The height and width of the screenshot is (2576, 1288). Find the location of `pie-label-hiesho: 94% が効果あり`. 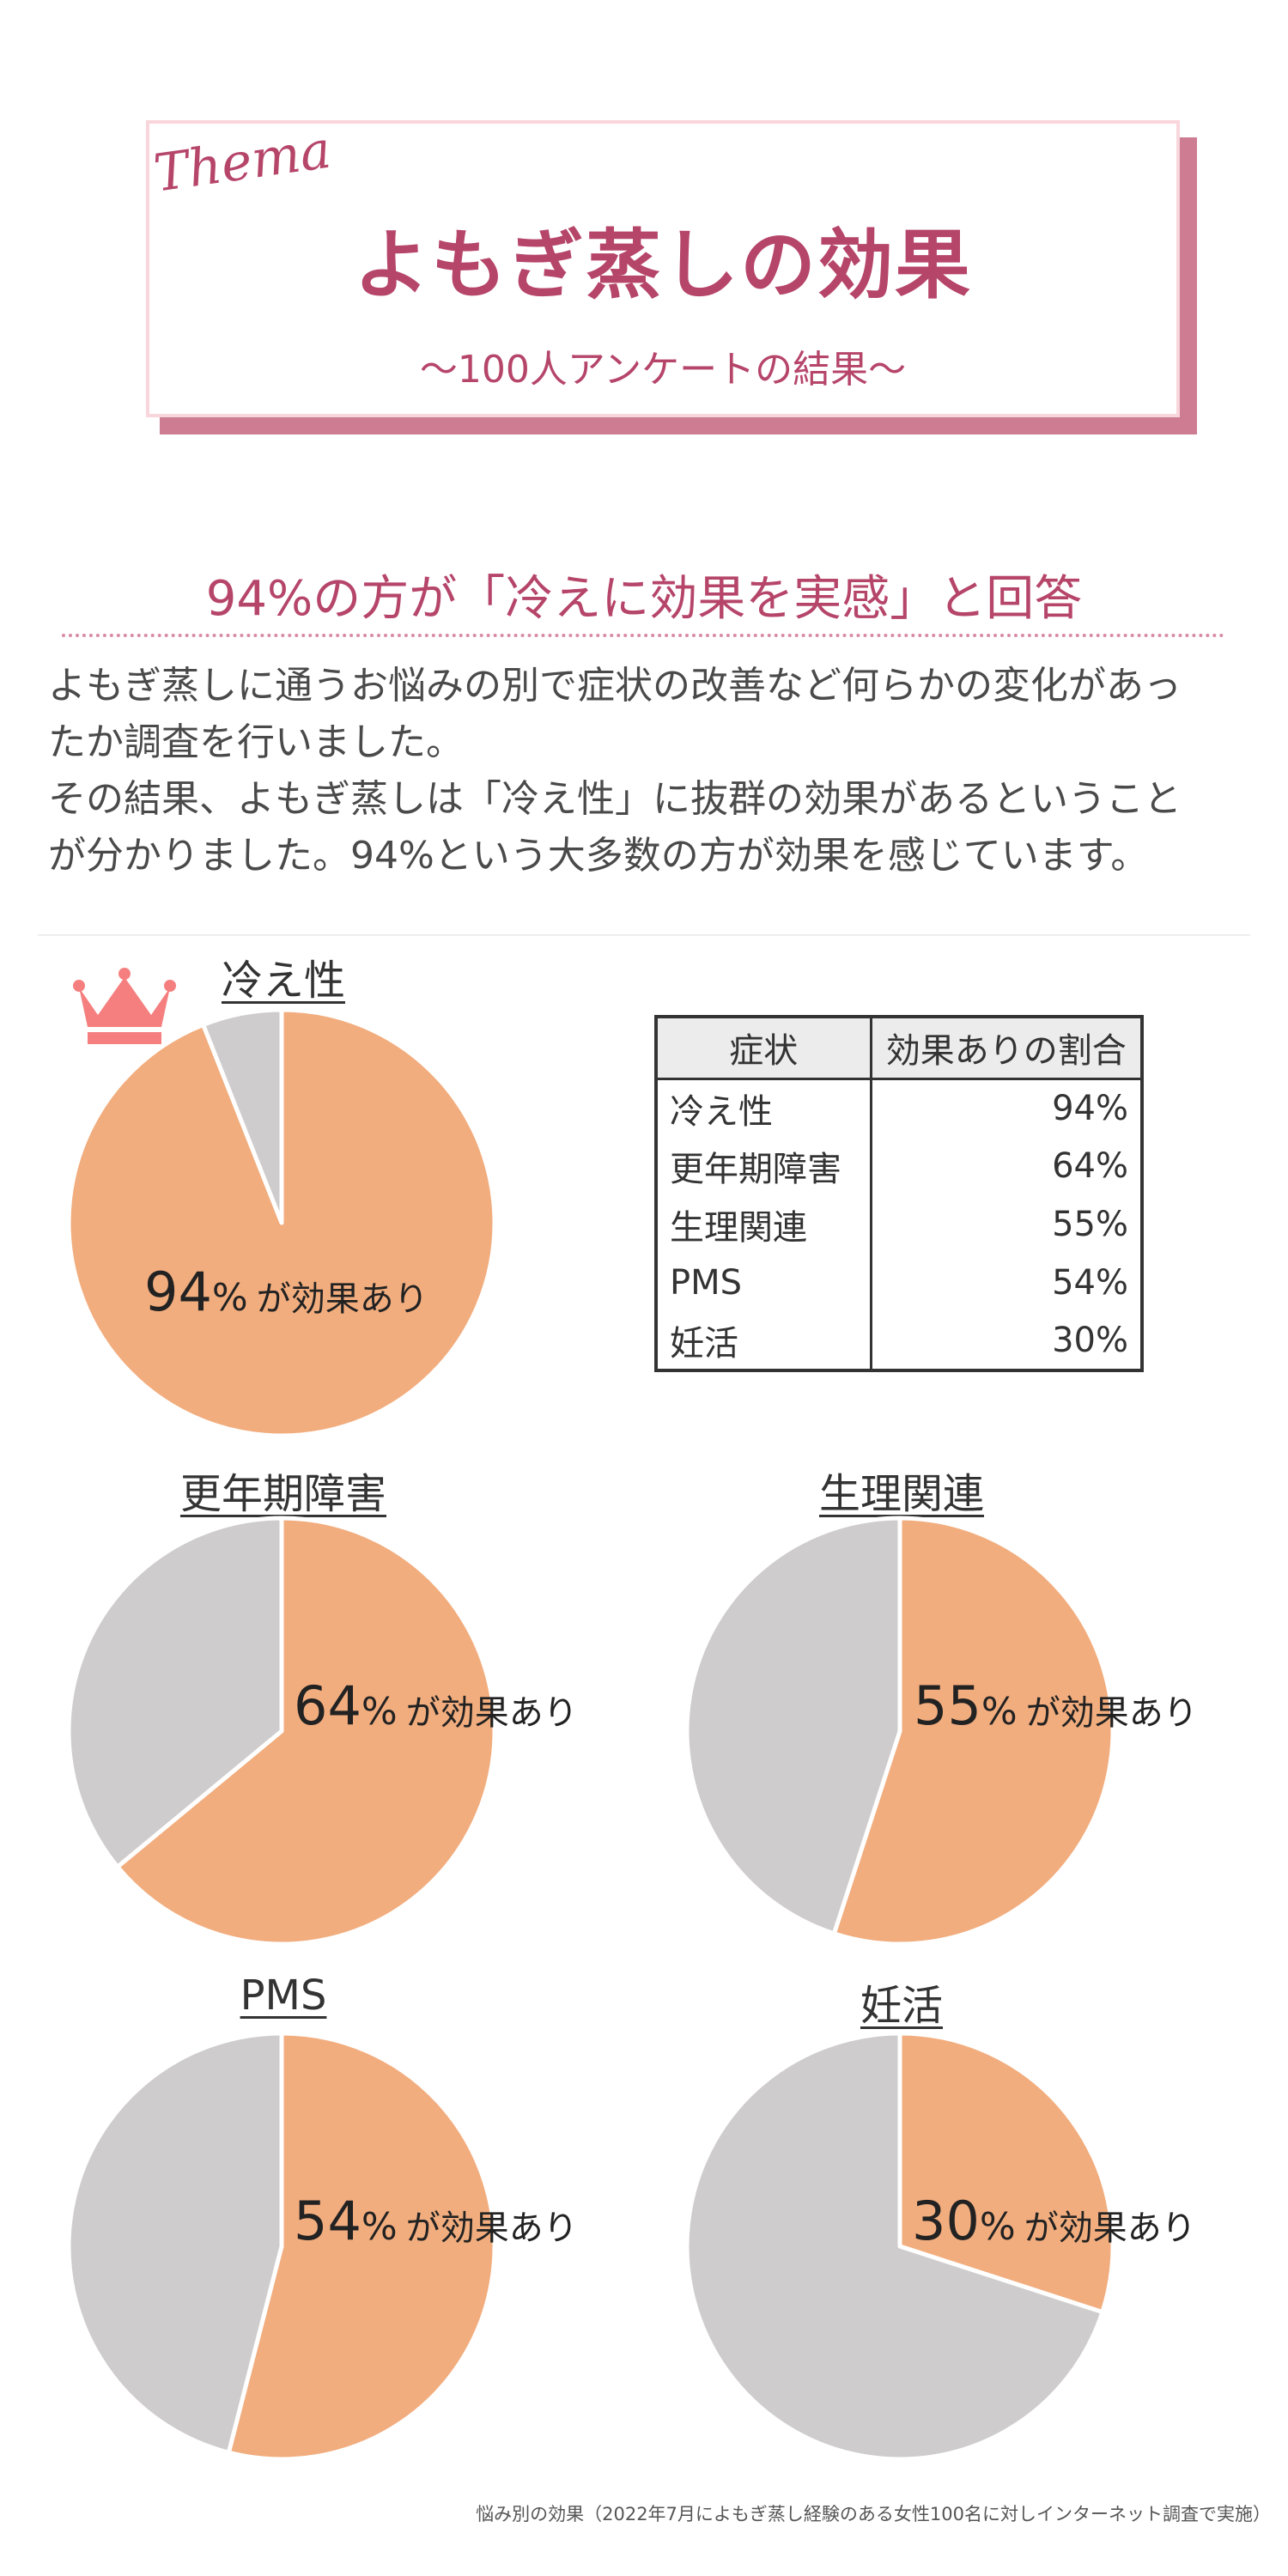

pie-label-hiesho: 94% が効果あり is located at coordinates (286, 1292).